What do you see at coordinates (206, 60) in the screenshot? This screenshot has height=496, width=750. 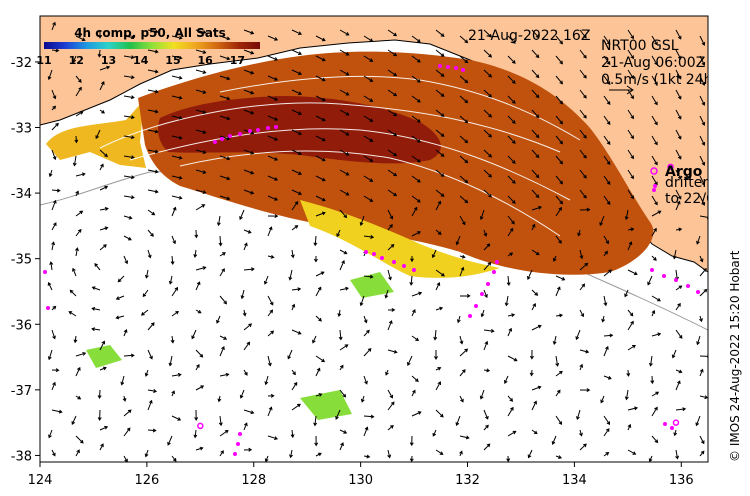 I see `colorbar-tick-label: 16` at bounding box center [206, 60].